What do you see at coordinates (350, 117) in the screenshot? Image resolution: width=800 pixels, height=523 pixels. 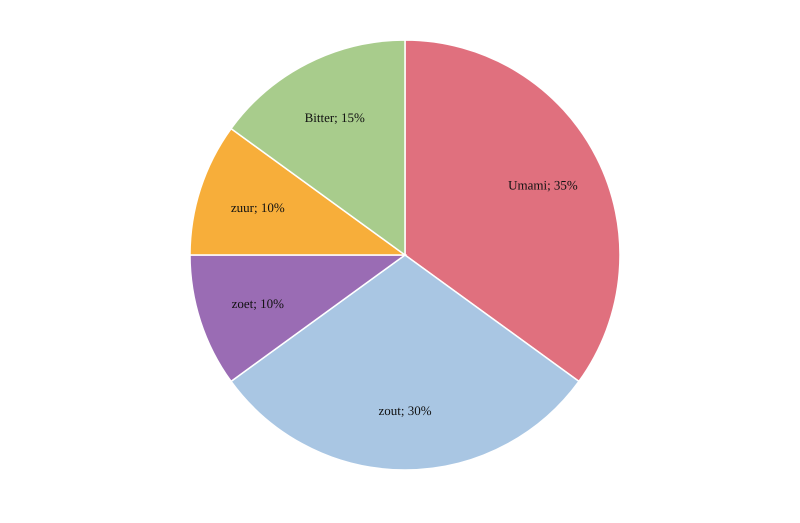 I see `data-label: ; 15%` at bounding box center [350, 117].